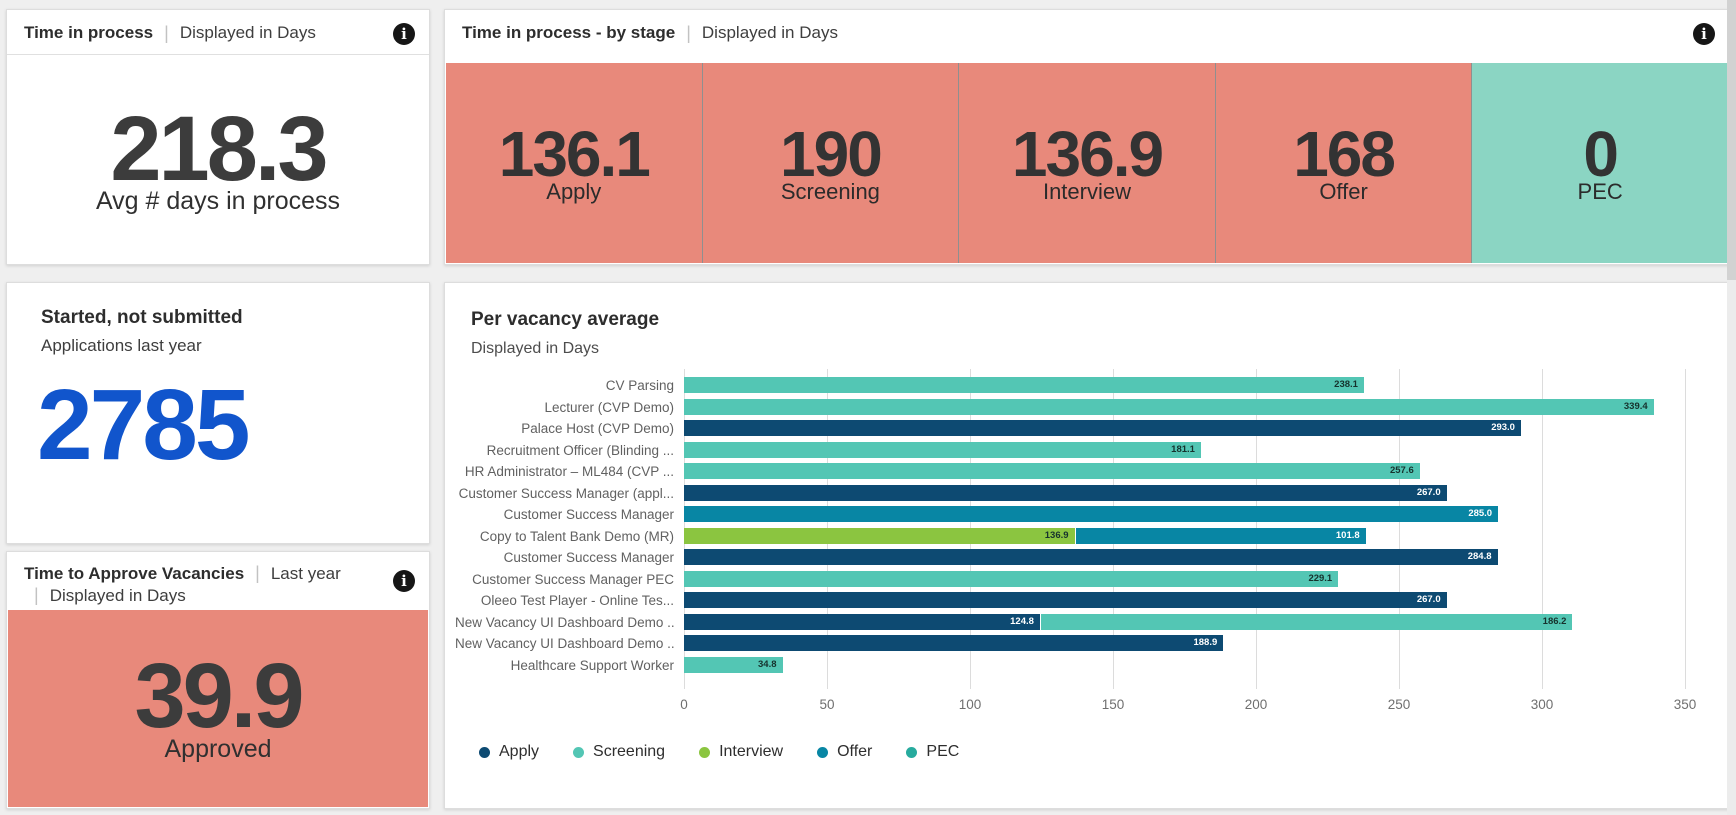  I want to click on category-label: Healthcare Support Worker, so click(592, 665).